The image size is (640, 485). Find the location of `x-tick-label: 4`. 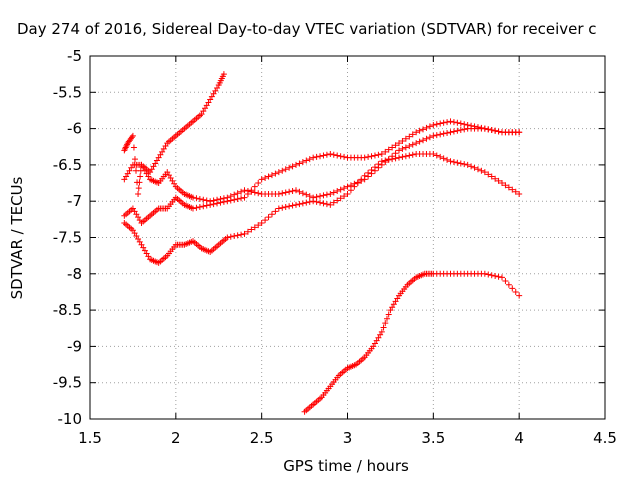

x-tick-label: 4 is located at coordinates (519, 438).